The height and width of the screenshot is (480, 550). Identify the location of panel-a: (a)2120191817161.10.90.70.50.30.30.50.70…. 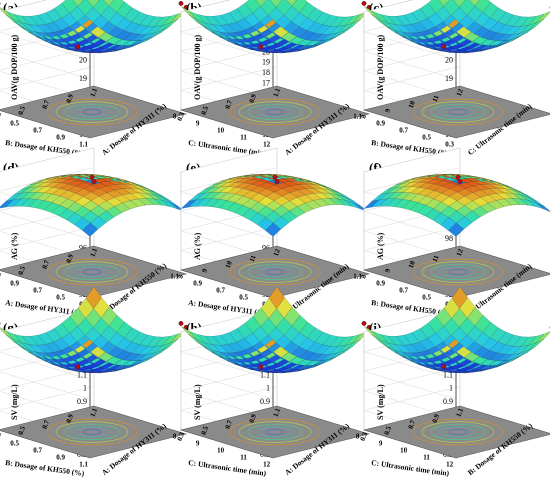
(94, 80).